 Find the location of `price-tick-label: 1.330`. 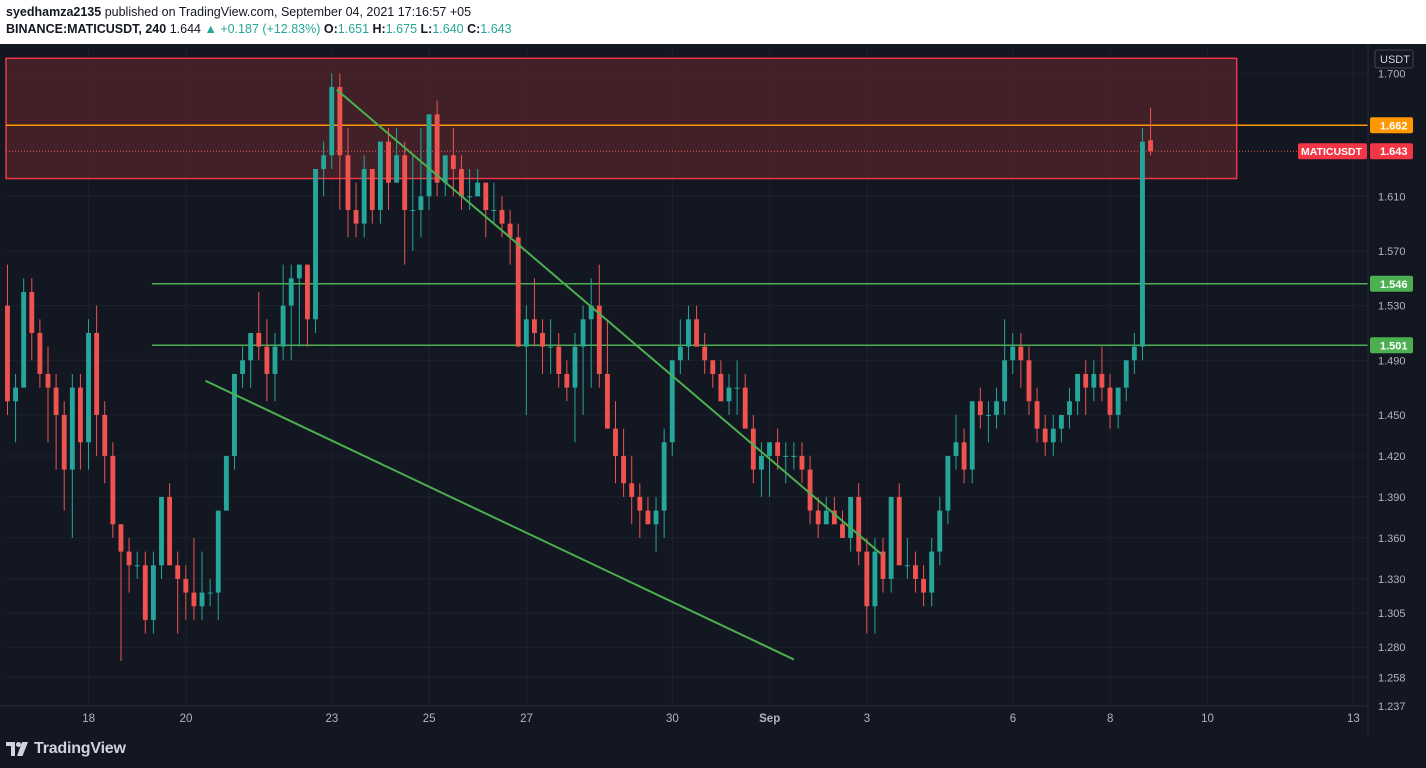

price-tick-label: 1.330 is located at coordinates (1392, 580).